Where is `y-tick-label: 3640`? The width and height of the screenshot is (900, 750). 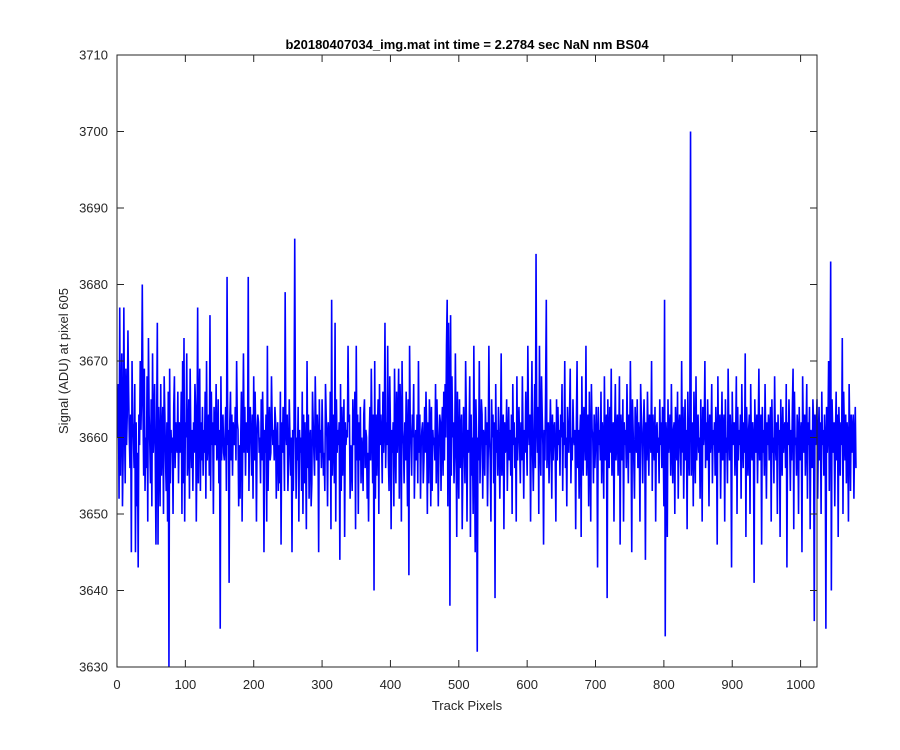
y-tick-label: 3640 is located at coordinates (93, 590).